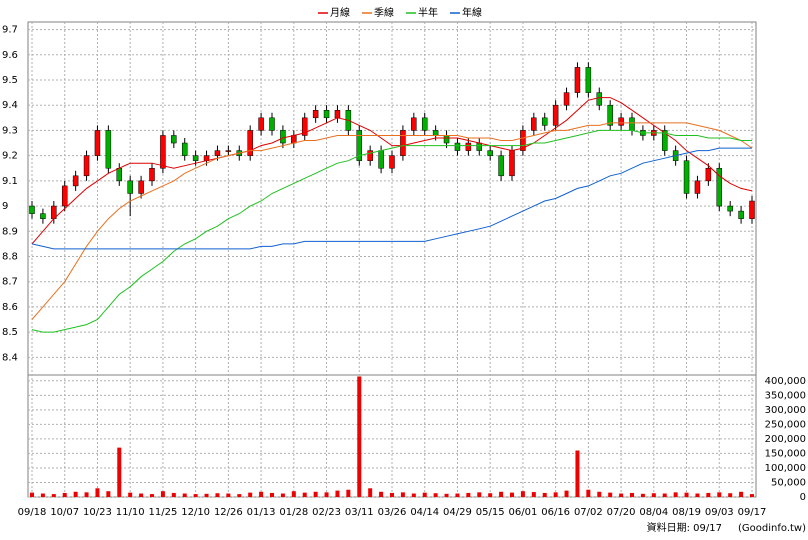 The image size is (808, 540). I want to click on legend-label: 月線, so click(340, 12).